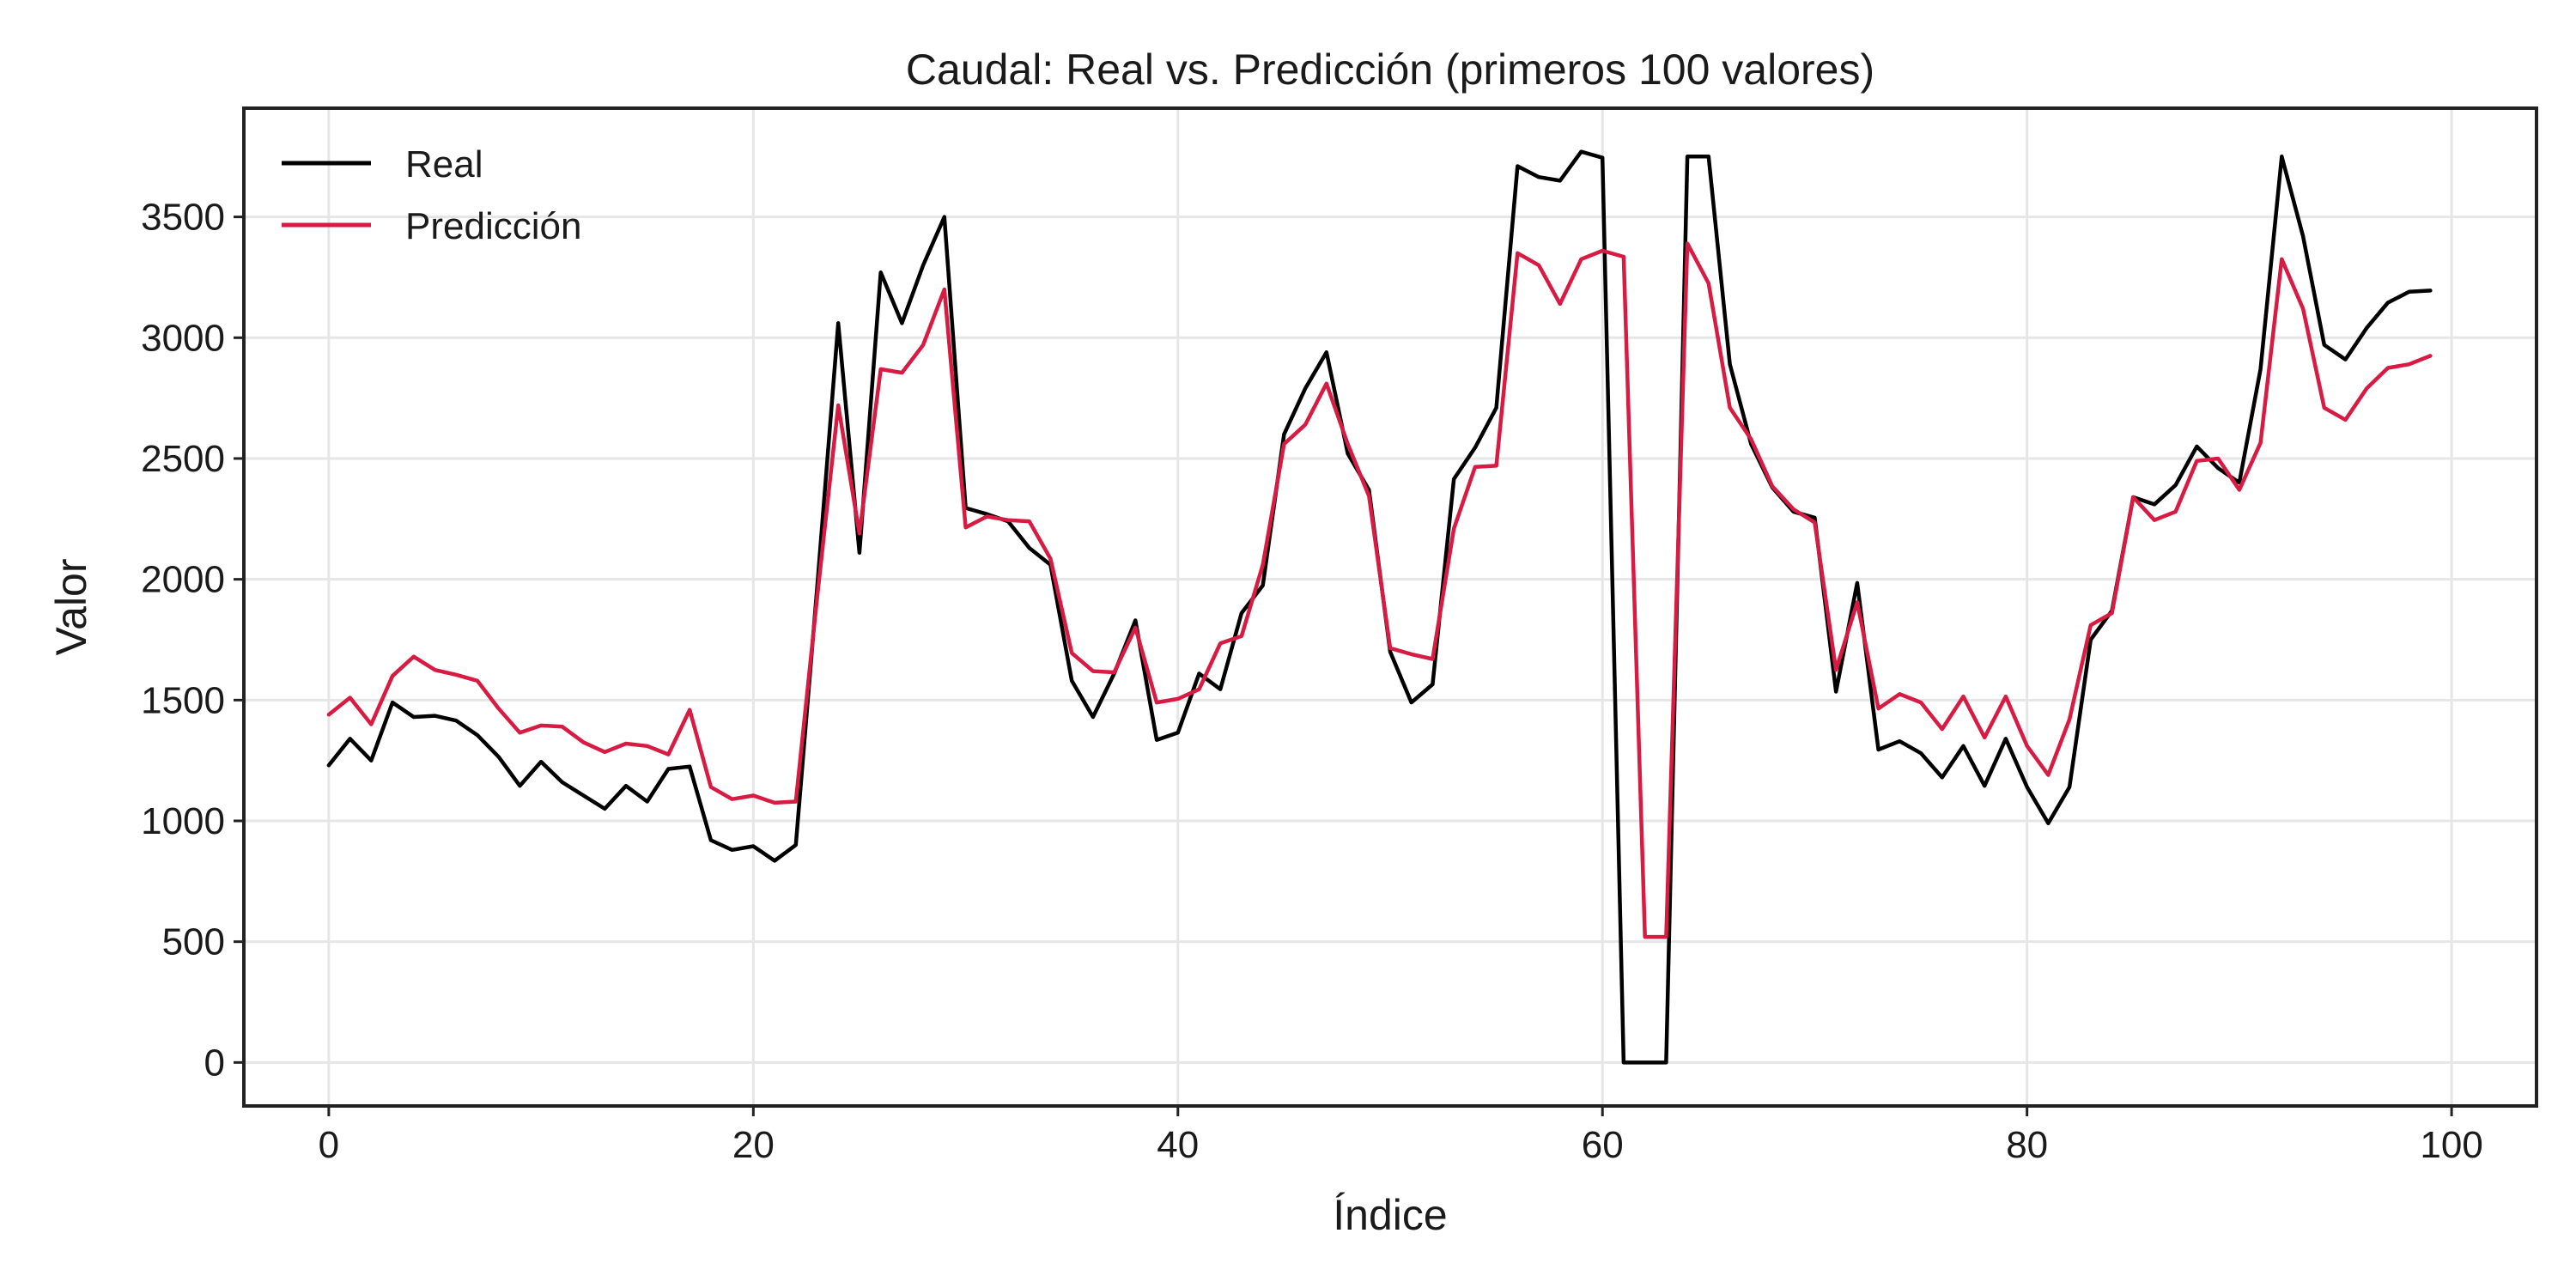  I want to click on legend-label-real: Real, so click(444, 164).